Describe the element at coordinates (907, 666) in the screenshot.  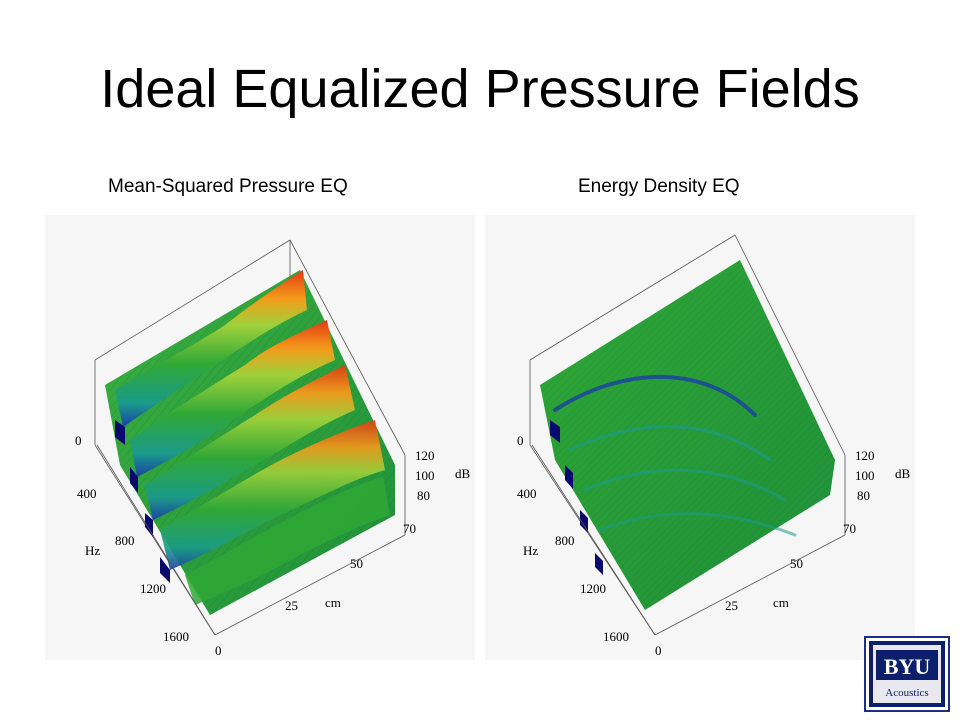
I see `logo-wordmark: BYU` at that location.